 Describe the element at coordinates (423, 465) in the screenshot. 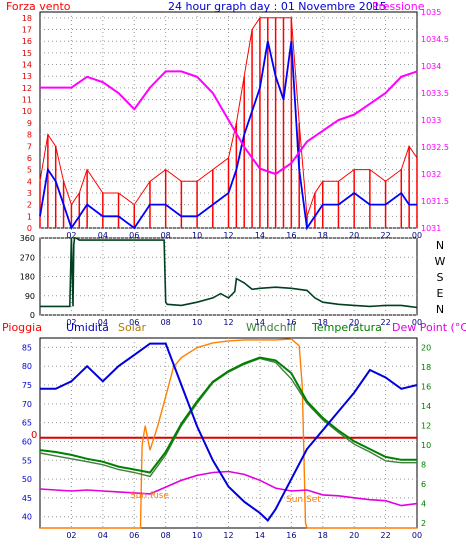

I see `temp-tick-label: 8` at that location.